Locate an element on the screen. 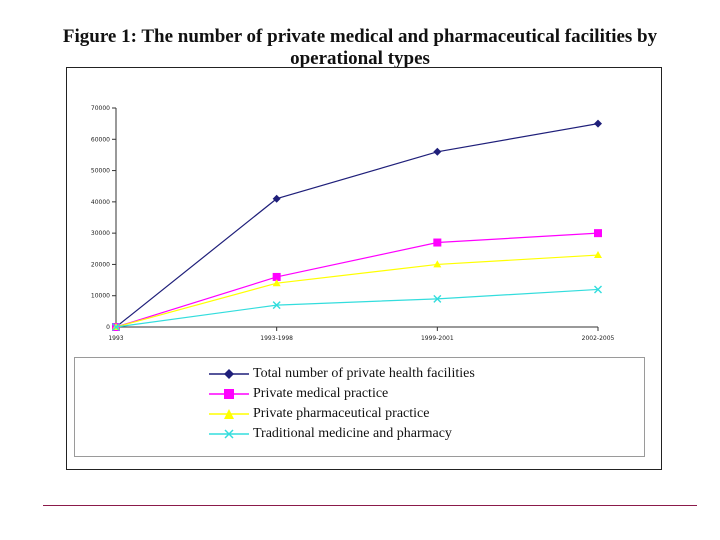 This screenshot has width=720, height=540. legend-marker-x-icon is located at coordinates (229, 434).